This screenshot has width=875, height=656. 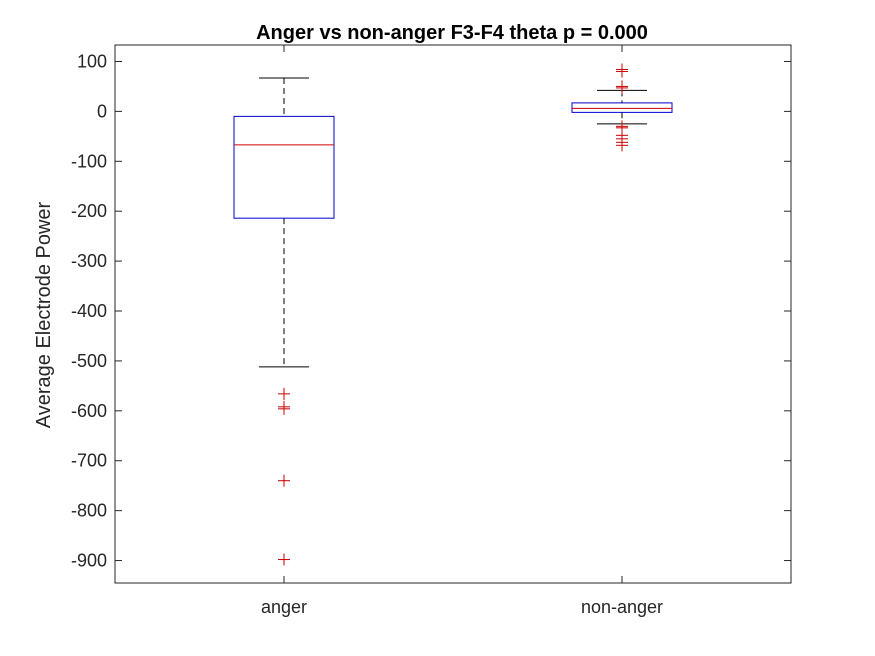 What do you see at coordinates (89, 211) in the screenshot?
I see `y-tick-label: -200` at bounding box center [89, 211].